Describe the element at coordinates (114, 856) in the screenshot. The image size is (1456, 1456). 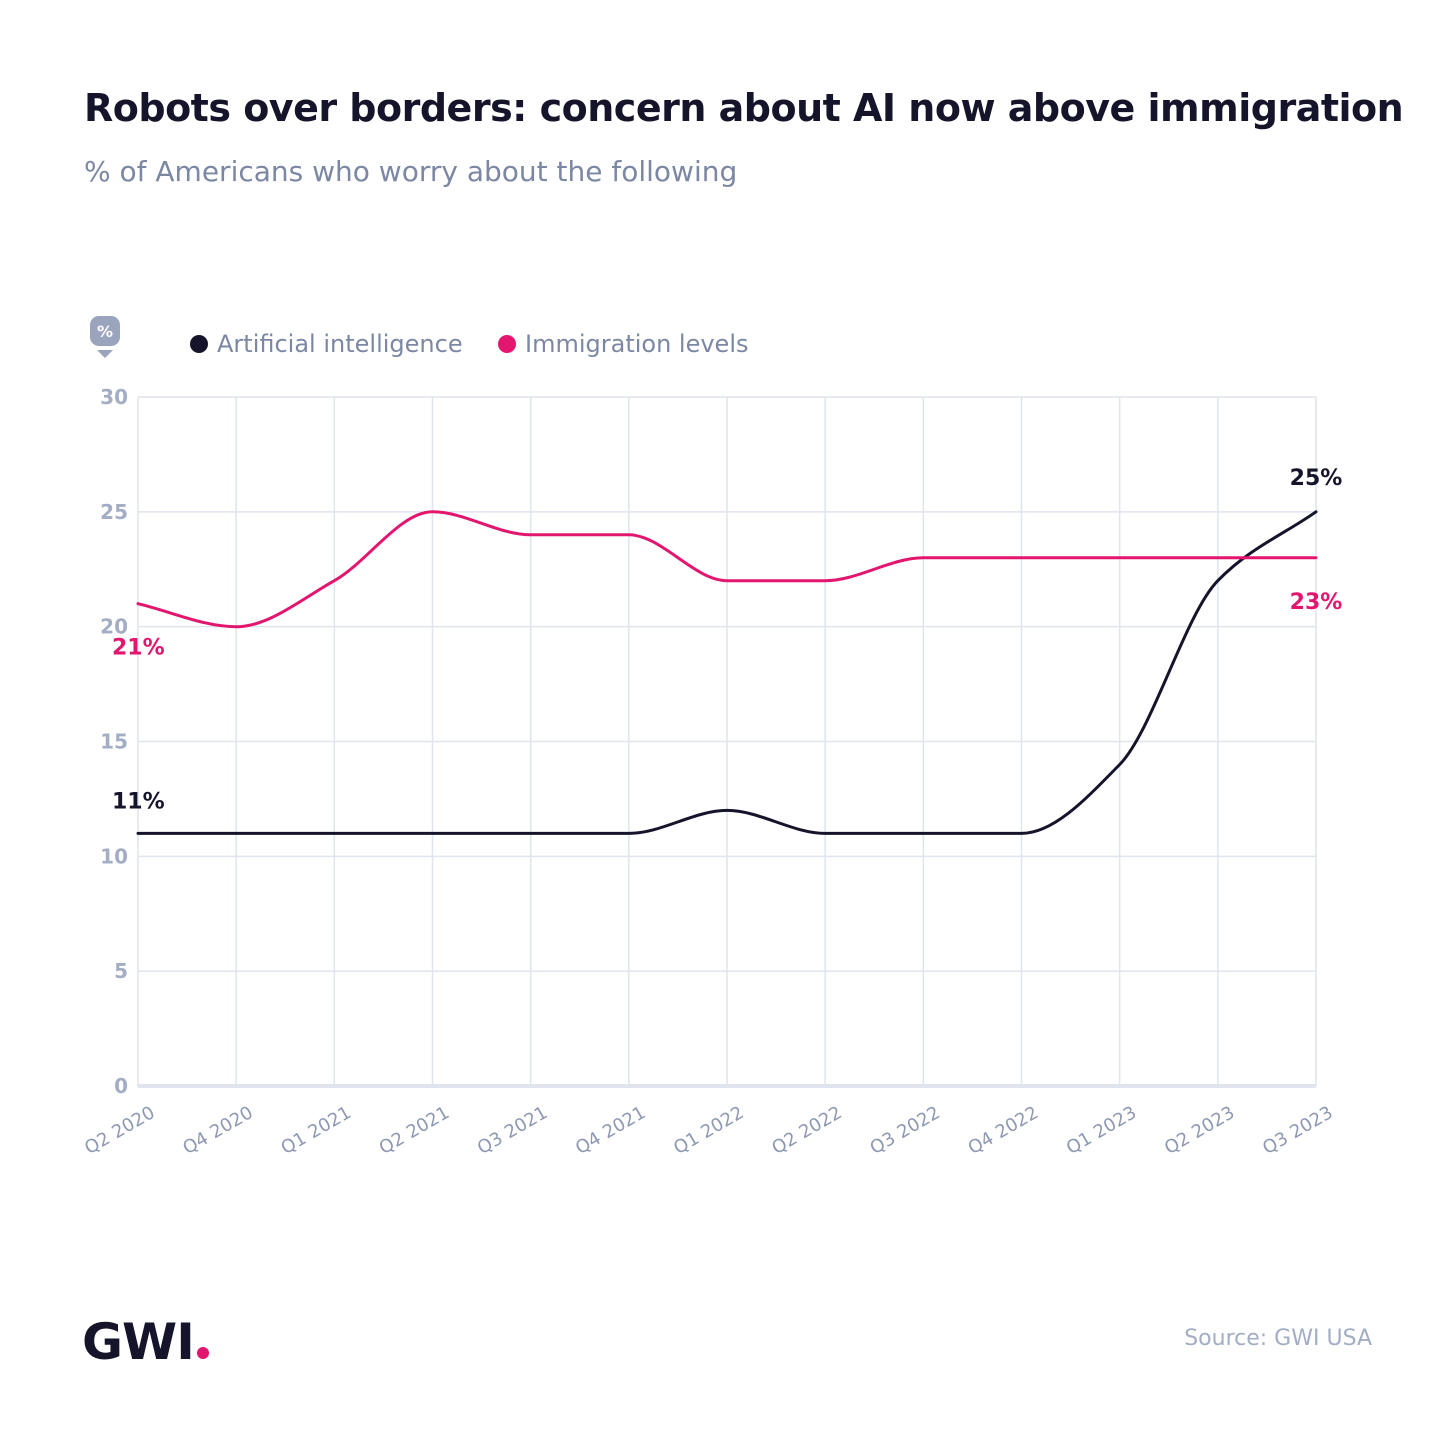
I see `y-tick-label: 10` at that location.